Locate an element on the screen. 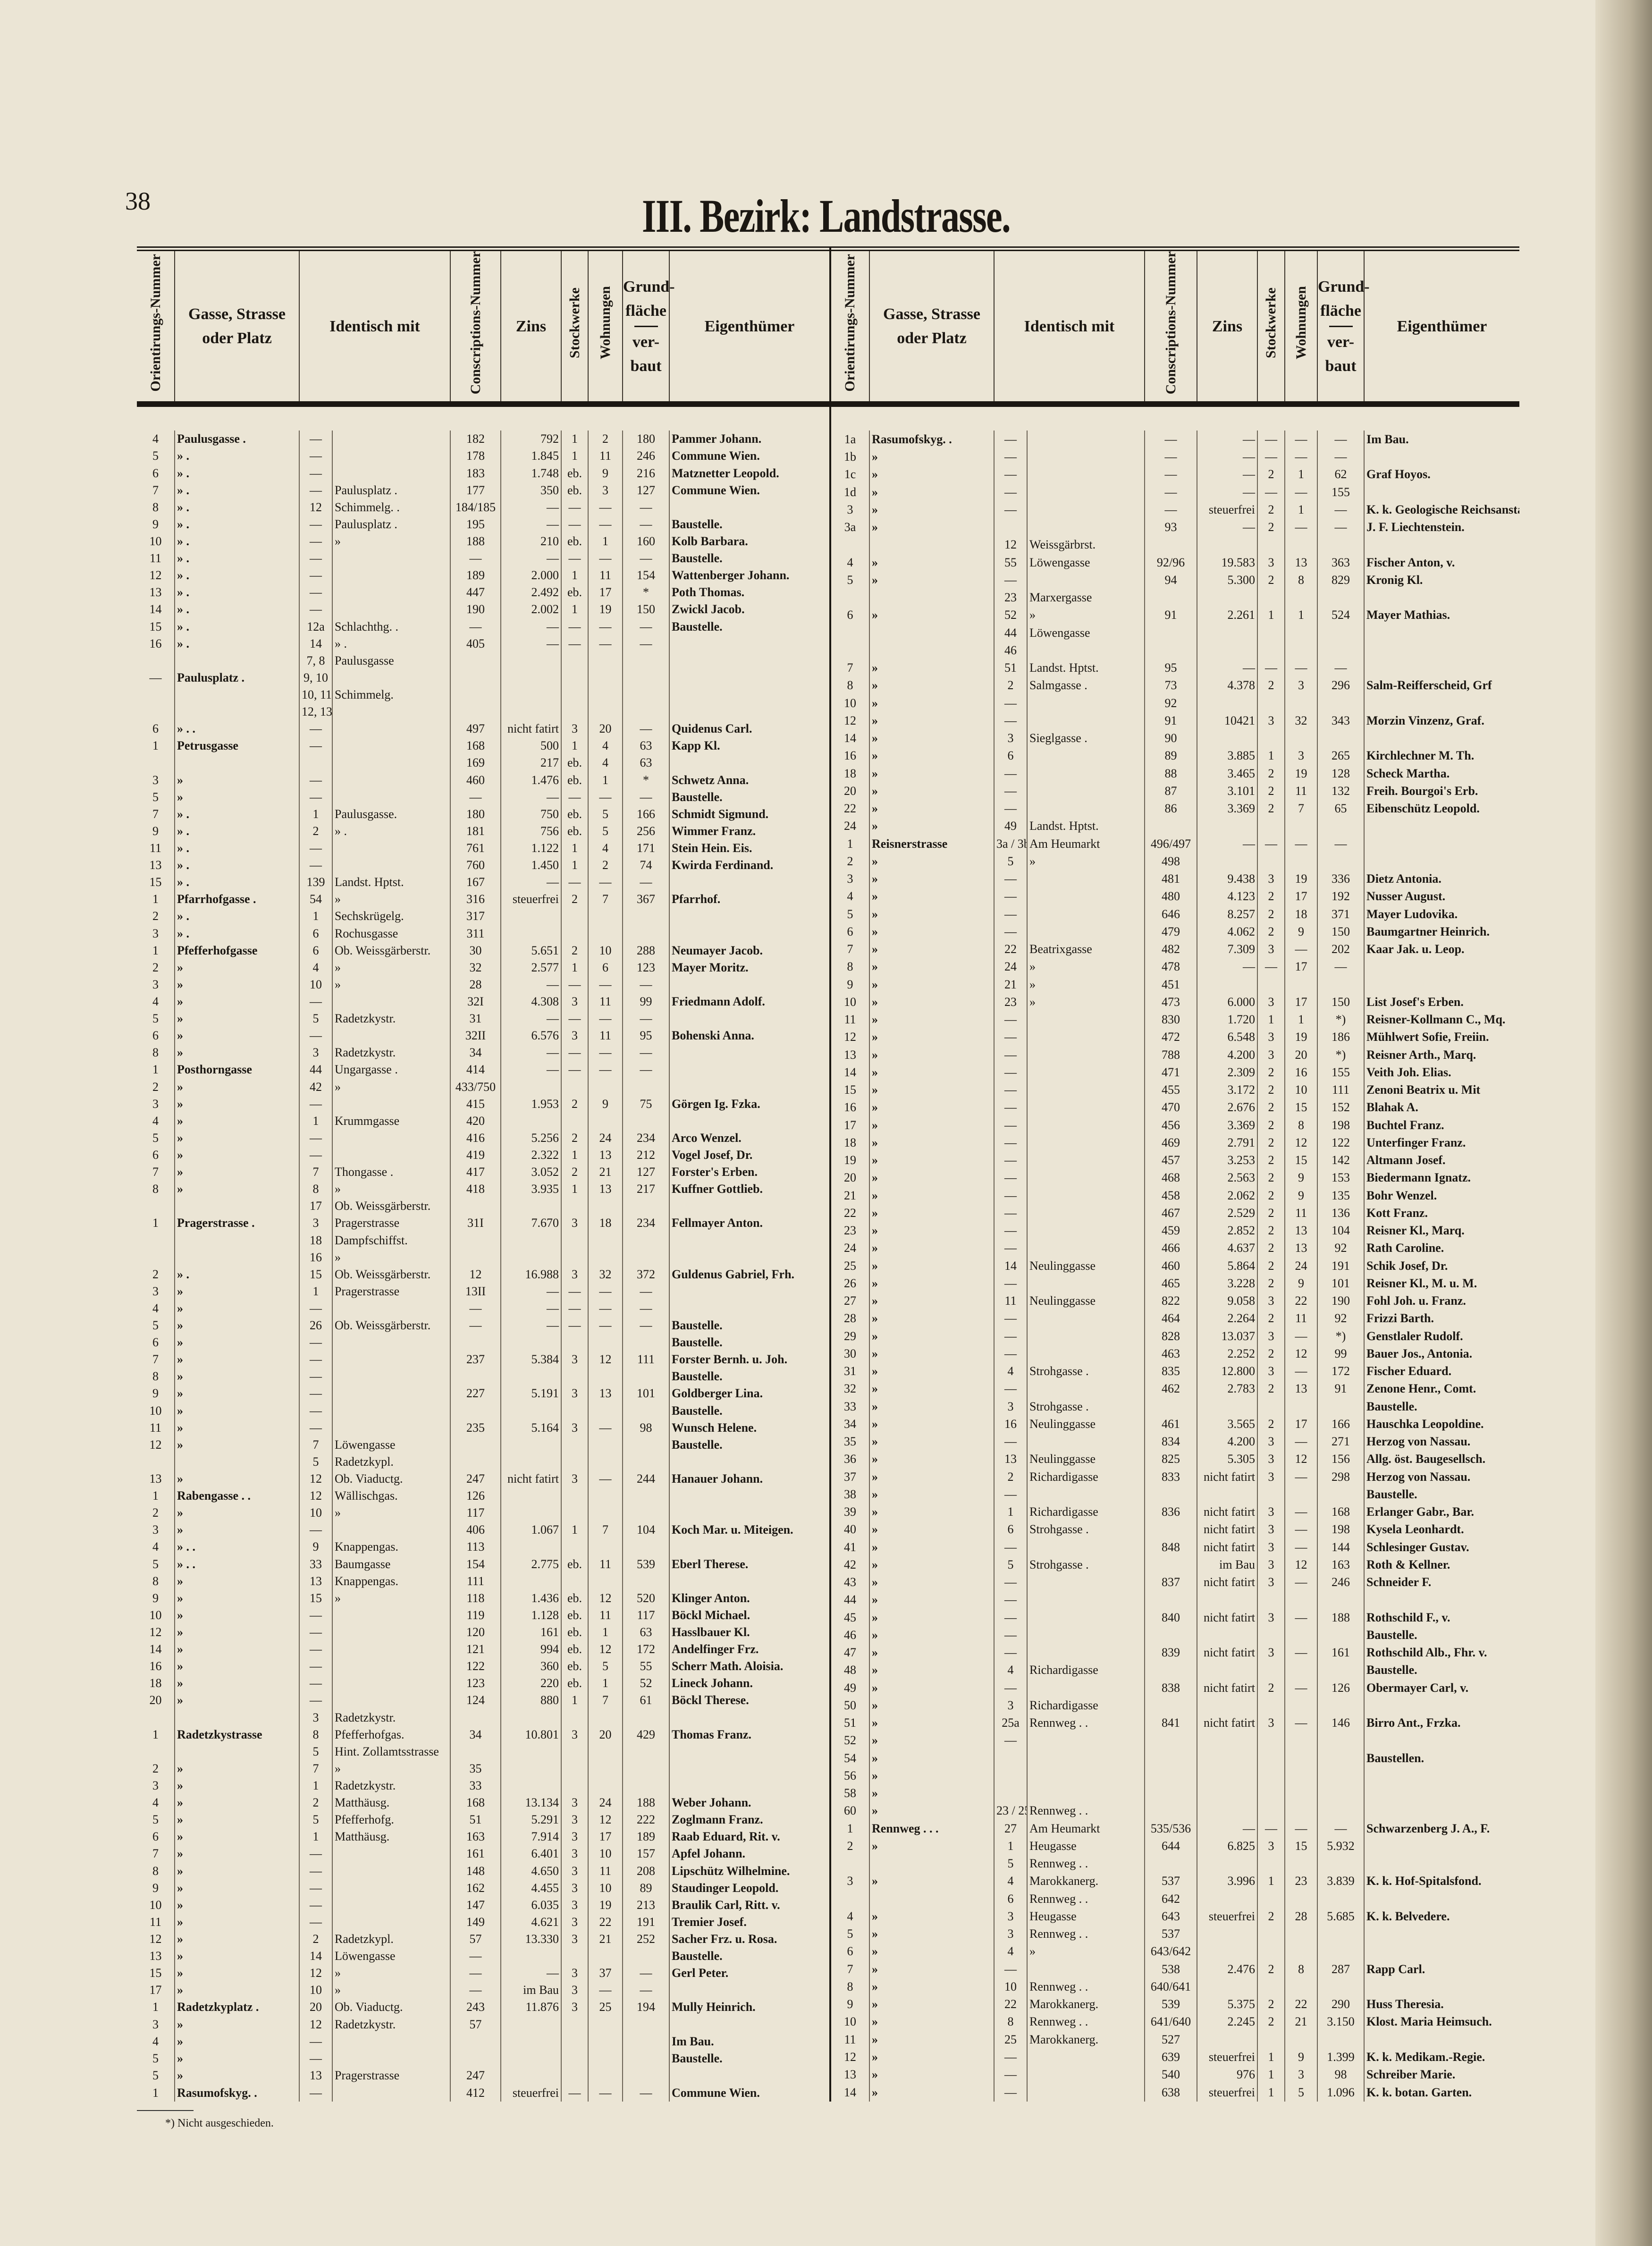 Image resolution: width=1652 pixels, height=2246 pixels. ident-street: Ob. Weissgärberstr. is located at coordinates (392, 1325).